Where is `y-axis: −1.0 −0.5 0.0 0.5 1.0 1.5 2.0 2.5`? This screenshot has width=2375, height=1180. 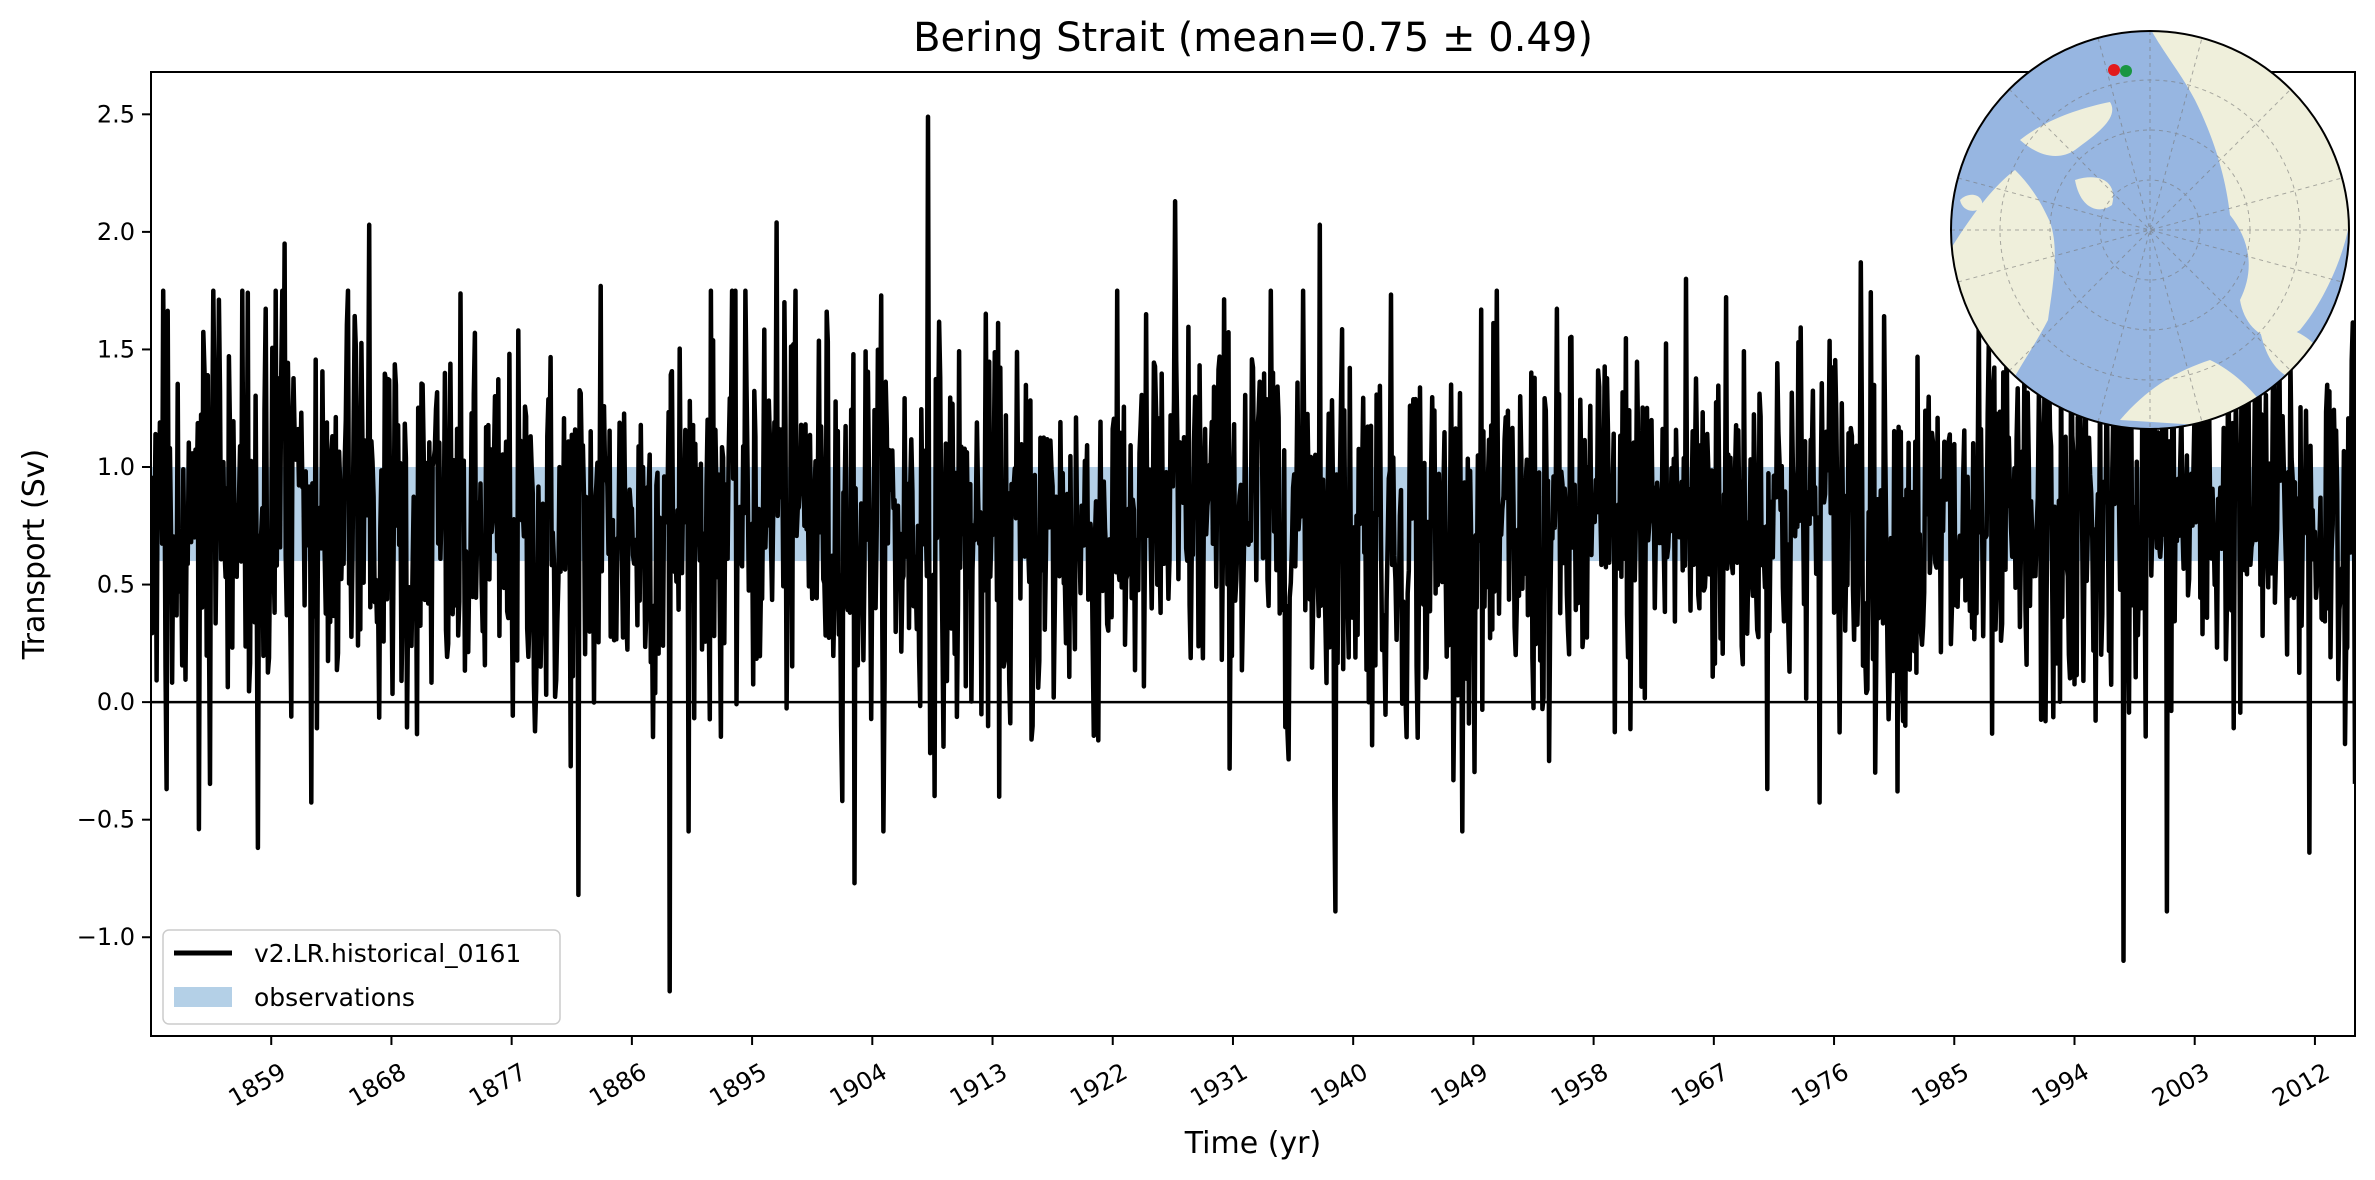
y-axis: −1.0 −0.5 0.0 0.5 1.0 1.5 2.0 2.5 is located at coordinates (114, 525).